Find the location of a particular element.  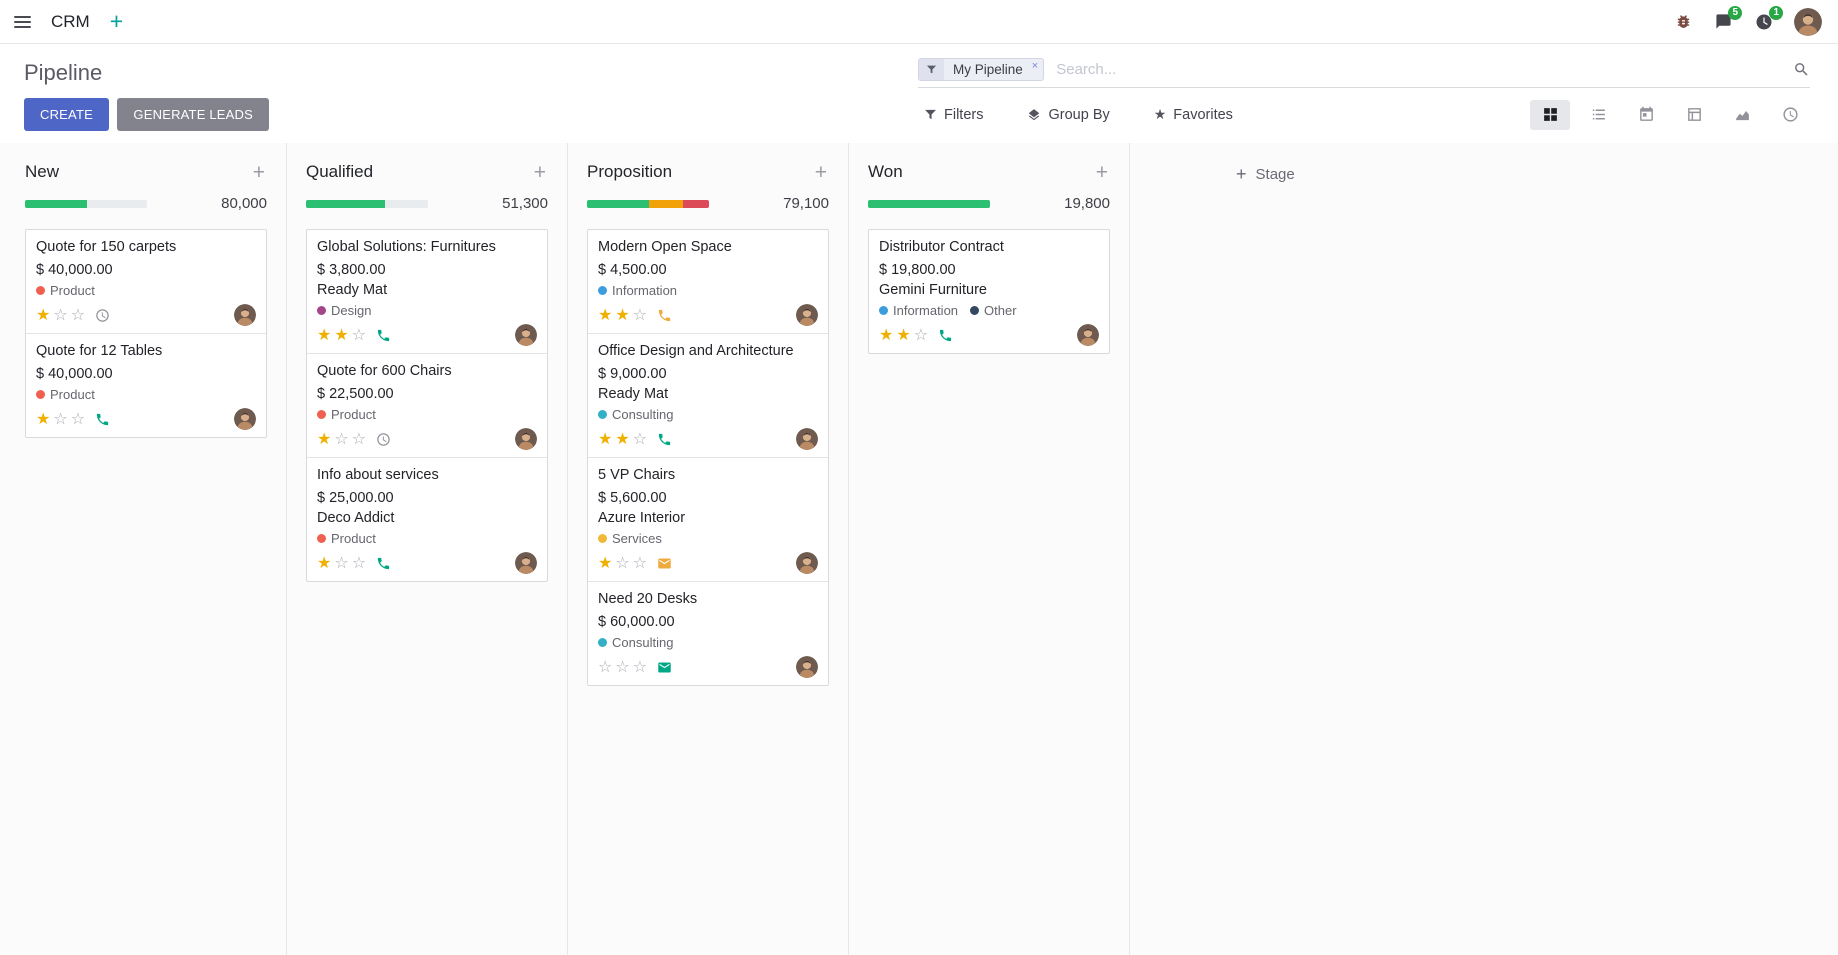

progress-segment-warning is located at coordinates (666, 203).